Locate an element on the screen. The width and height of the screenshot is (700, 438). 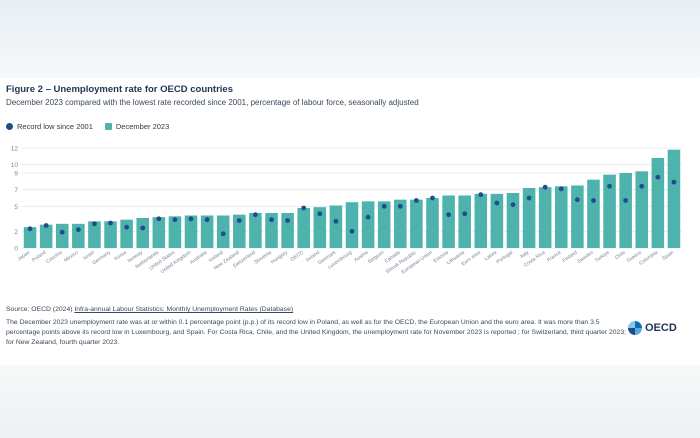
x-tick-label: Hungary is located at coordinates (279, 257).